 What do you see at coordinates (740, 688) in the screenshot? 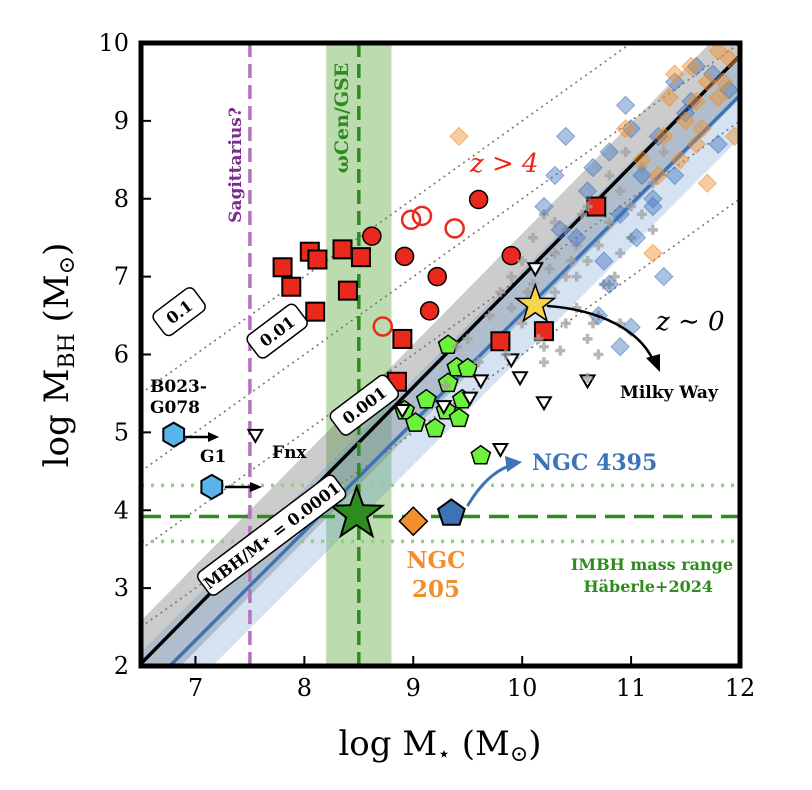
I see `x-tick-label-5: 12` at bounding box center [740, 688].